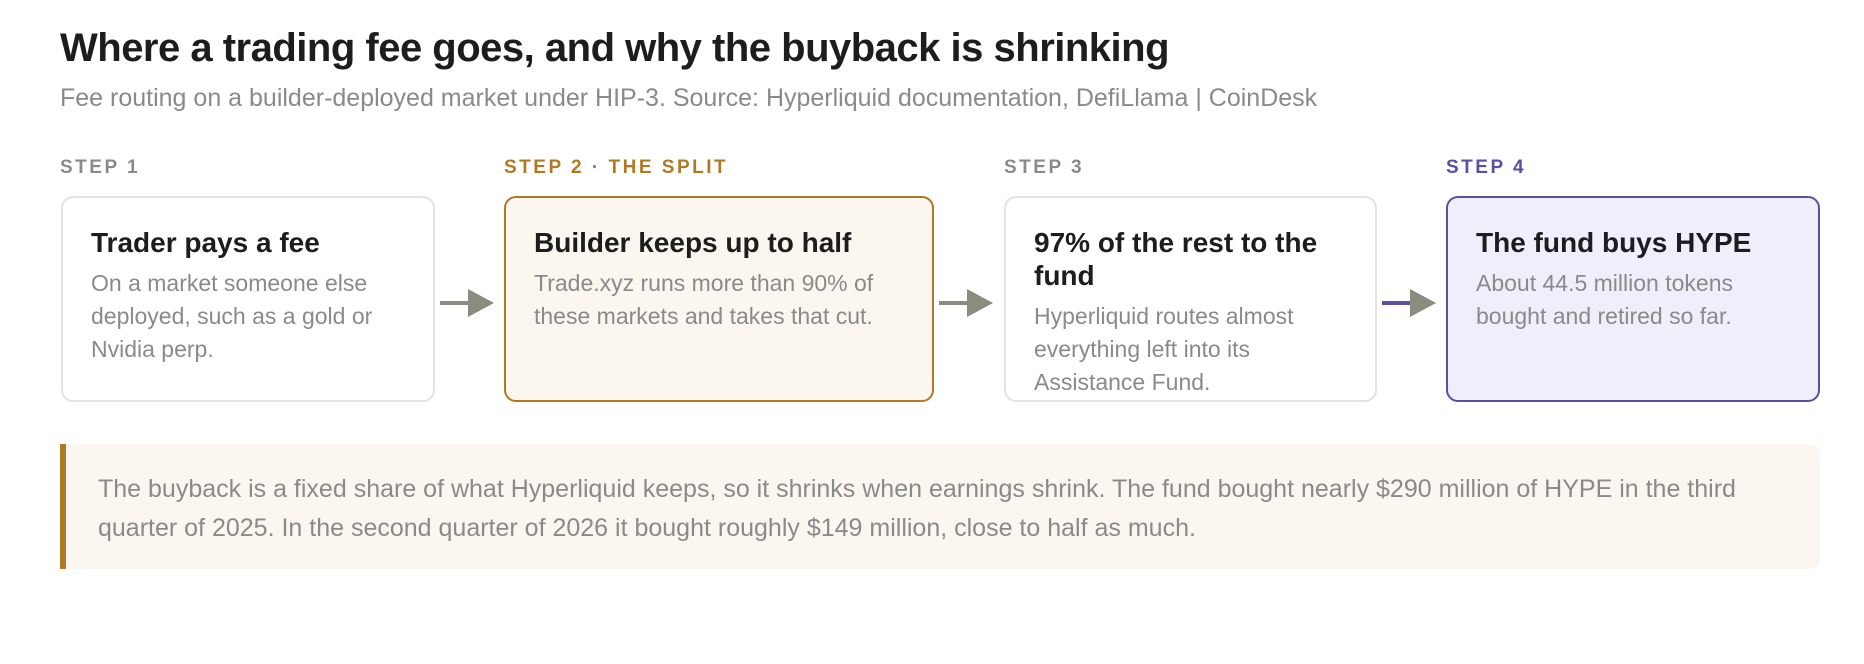 The width and height of the screenshot is (1864, 664). What do you see at coordinates (1486, 167) in the screenshot?
I see `step-label: STEP 4` at bounding box center [1486, 167].